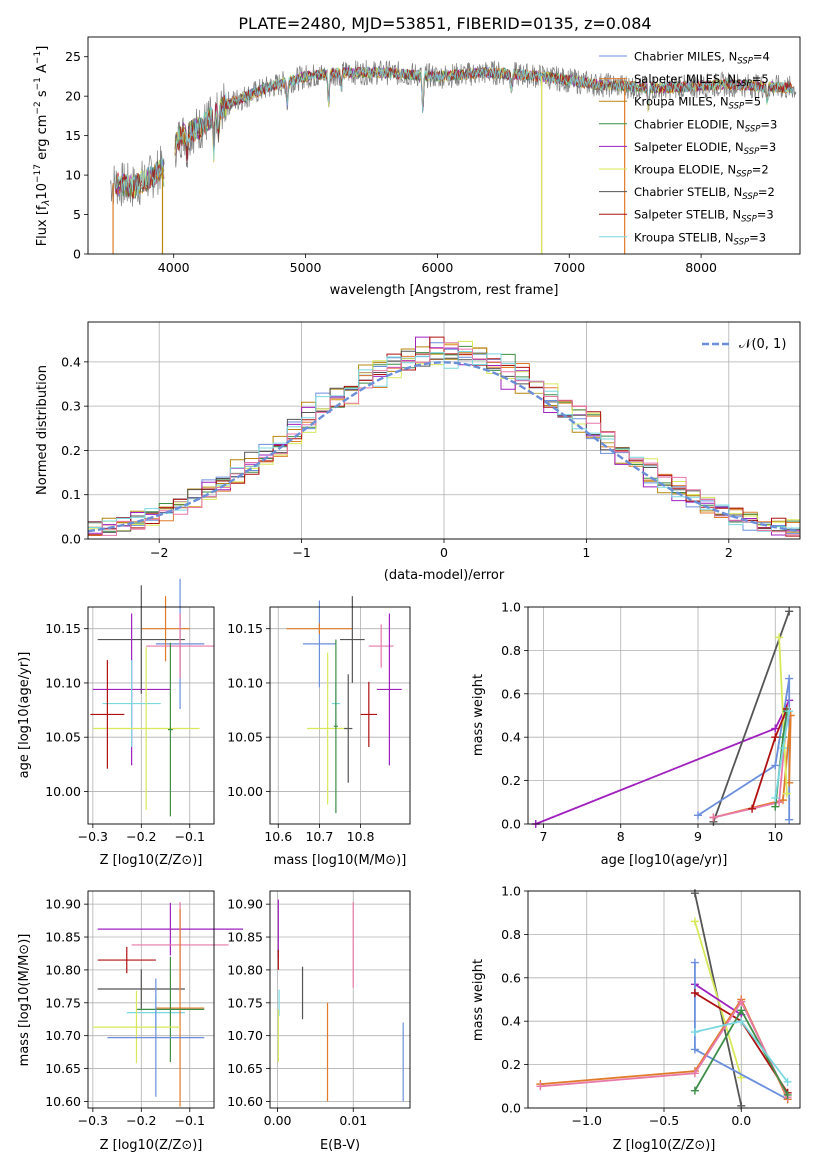 Image resolution: width=819 pixels, height=1170 pixels. I want to click on mass-vs-ebv-ytick-label: 10.65, so click(245, 1068).